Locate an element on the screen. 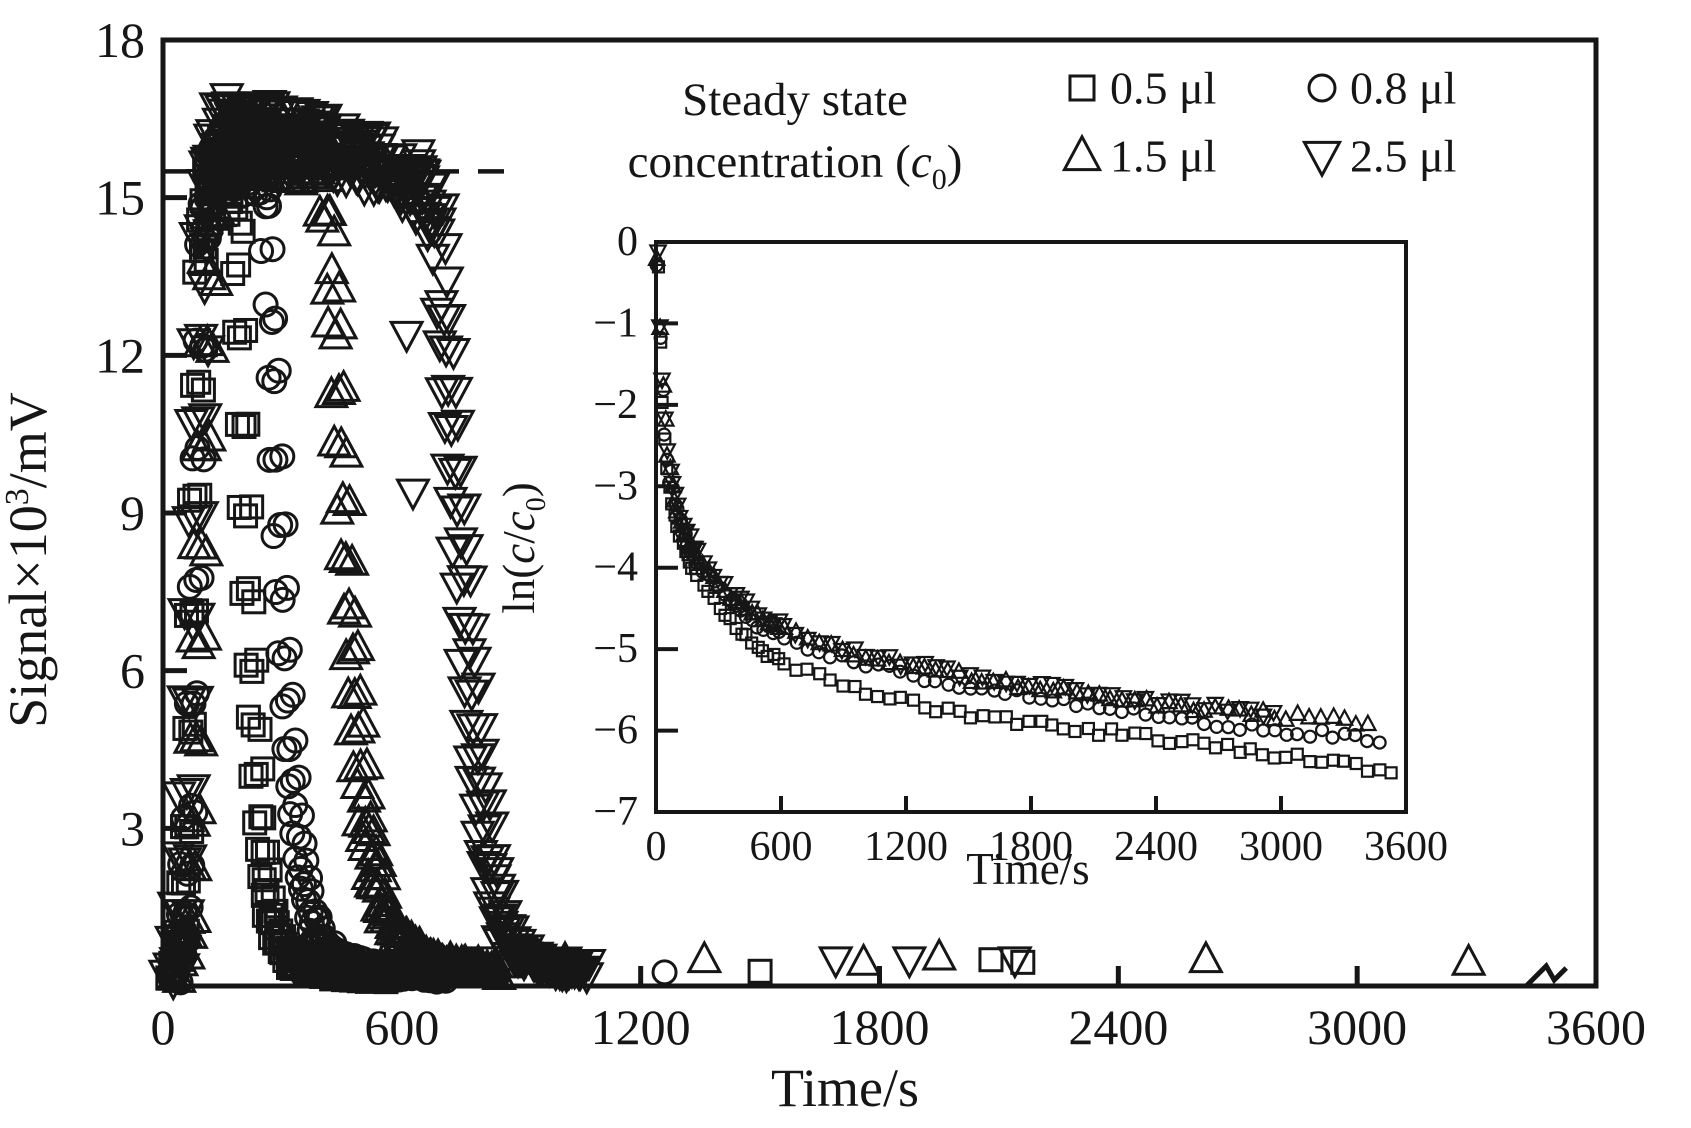 This screenshot has height=1128, width=1691. inset-y-title-c1: c is located at coordinates (519, 554).